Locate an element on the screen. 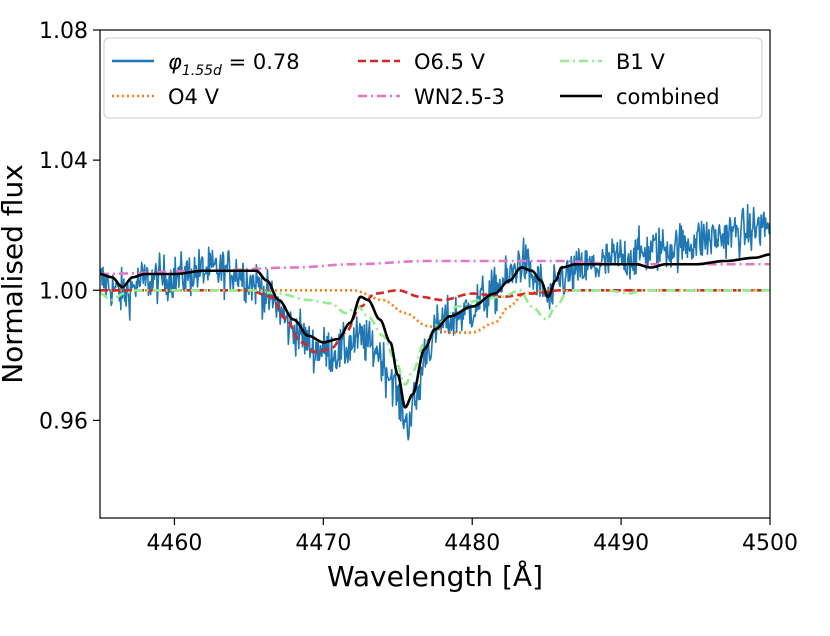  y-axis-label: Normalised flux is located at coordinates (14, 274).